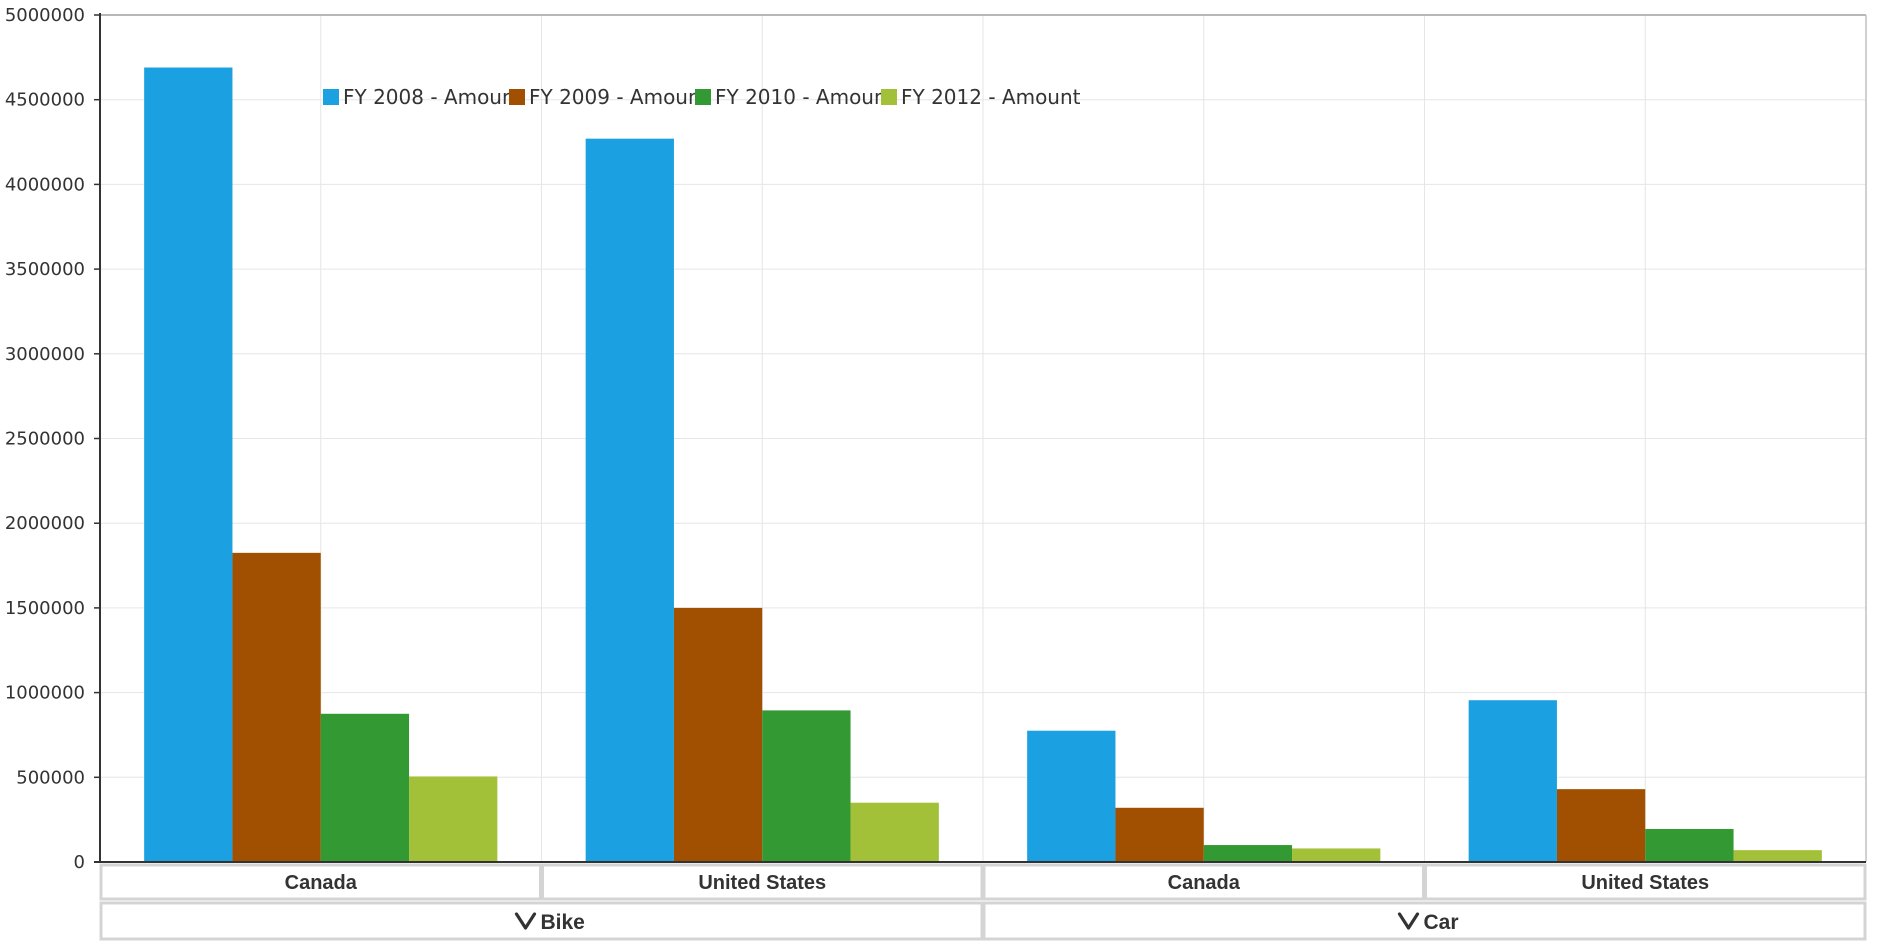 The width and height of the screenshot is (1877, 947). What do you see at coordinates (276, 707) in the screenshot?
I see `bar: FY 2009 - Amount: 1825000` at bounding box center [276, 707].